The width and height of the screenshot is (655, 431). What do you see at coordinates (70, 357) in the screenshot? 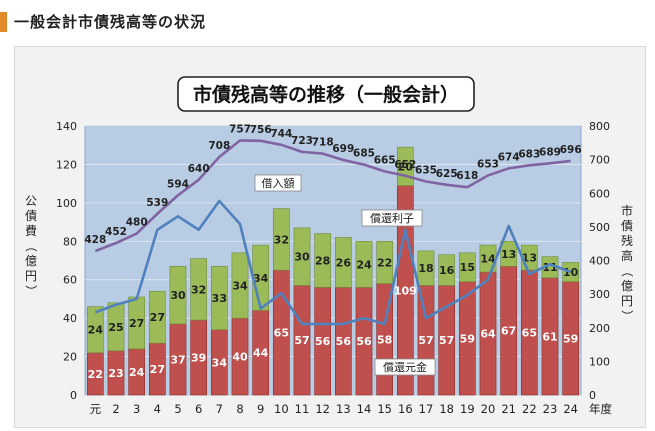
I see `left-tick-label: 20` at bounding box center [70, 357].